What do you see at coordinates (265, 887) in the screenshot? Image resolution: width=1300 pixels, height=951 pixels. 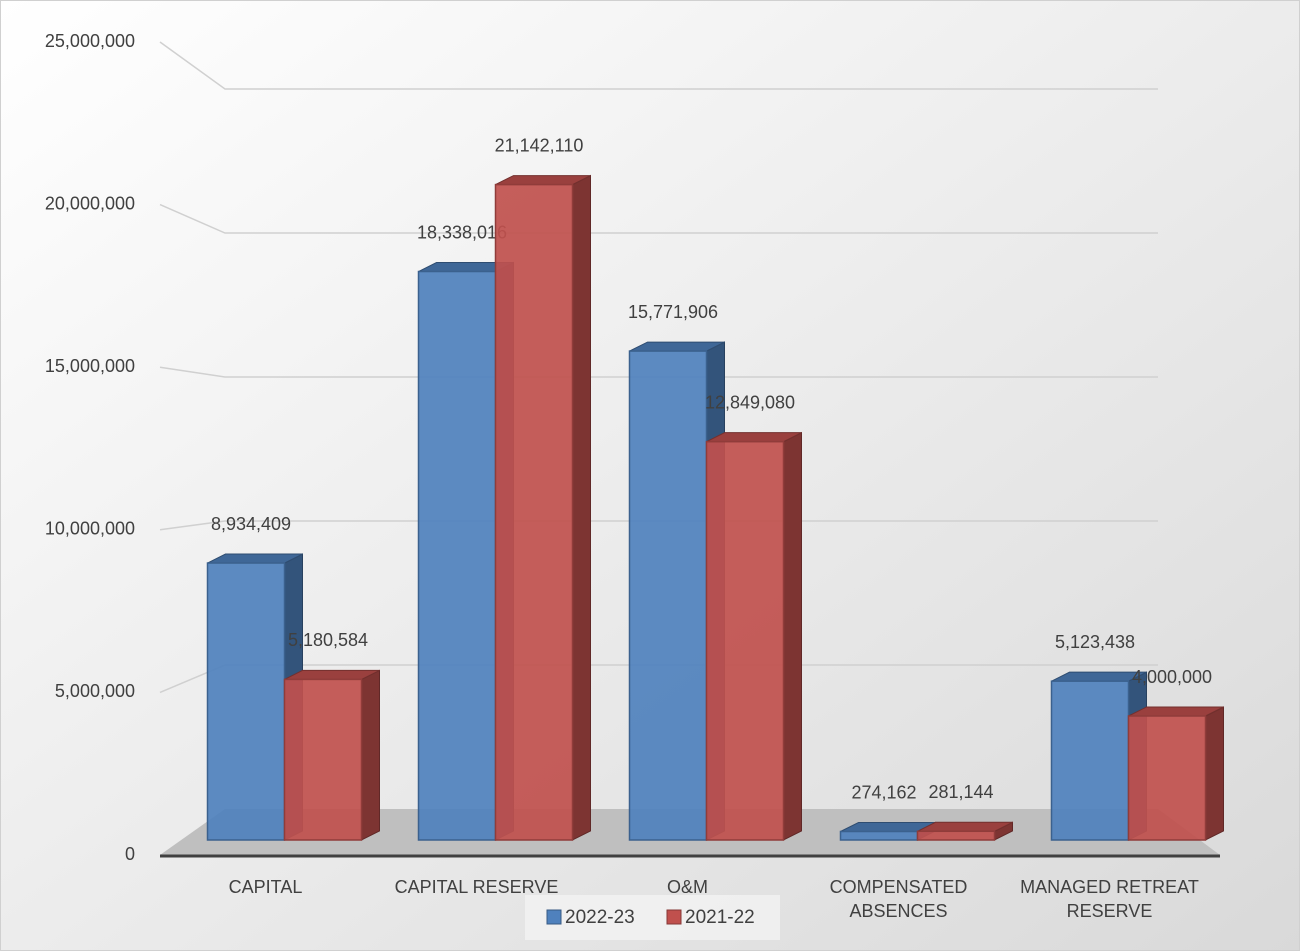 I see `x-tick-label: CAPITAL` at bounding box center [265, 887].